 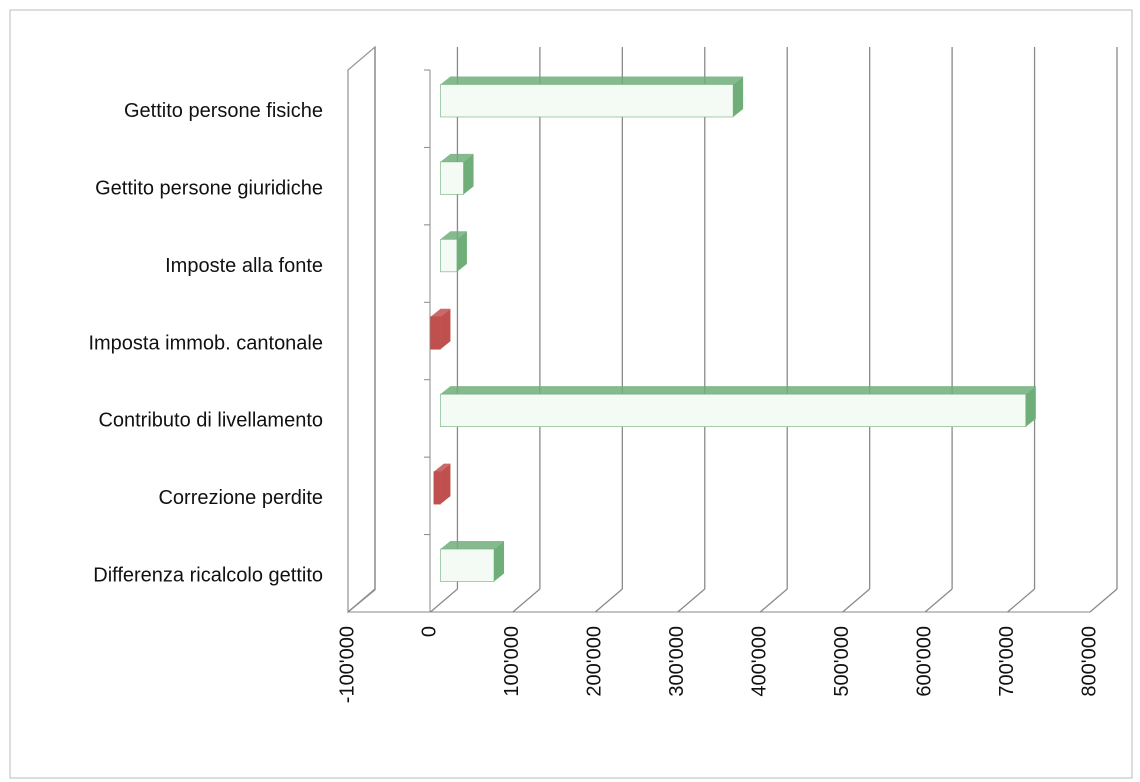 I want to click on side-wall, so click(x=361, y=329).